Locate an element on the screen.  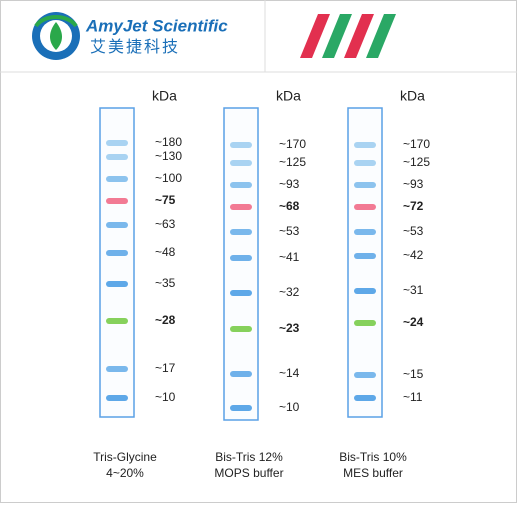
lane-caption: MOPS buffer is located at coordinates (248, 473).